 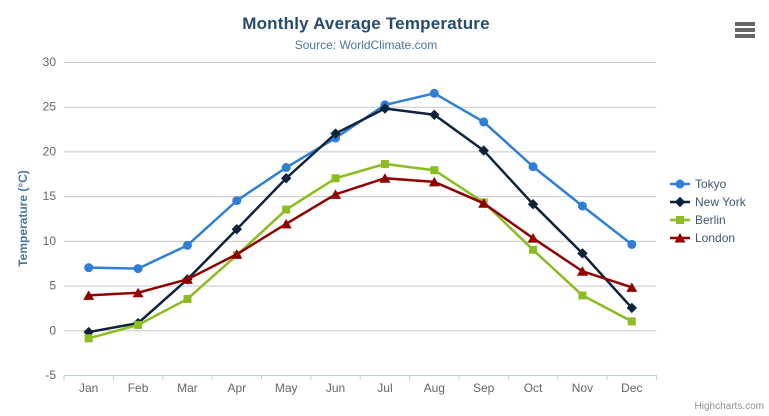 I want to click on x-axis-label: Mar, so click(x=187, y=388).